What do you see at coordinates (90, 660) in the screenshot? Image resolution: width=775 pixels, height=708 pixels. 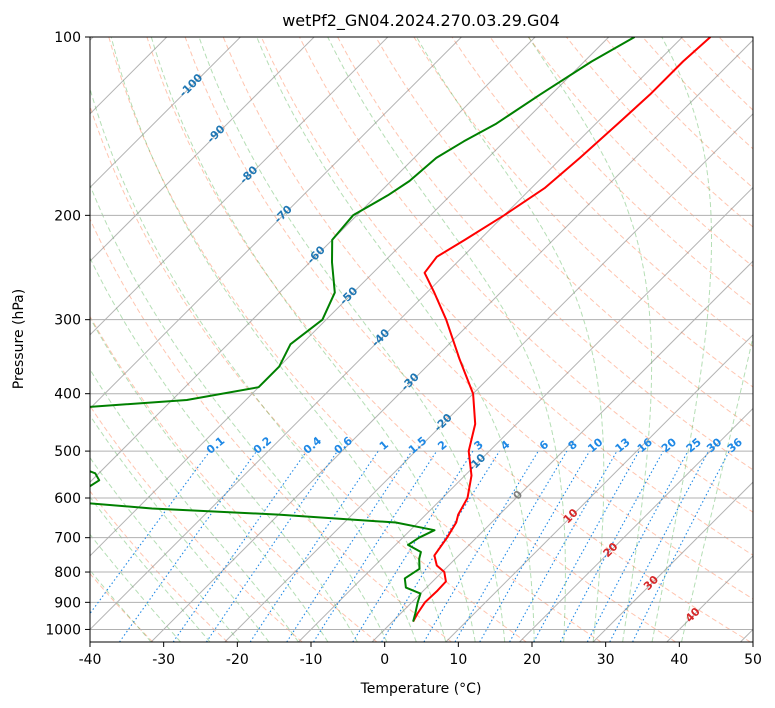 I see `x-tick-label: -40` at bounding box center [90, 660].